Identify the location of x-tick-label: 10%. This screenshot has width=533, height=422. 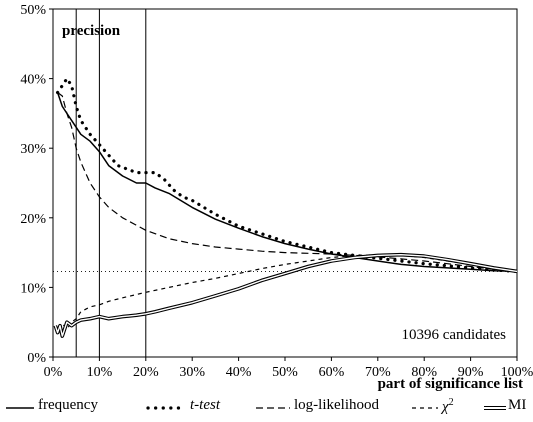
(100, 372).